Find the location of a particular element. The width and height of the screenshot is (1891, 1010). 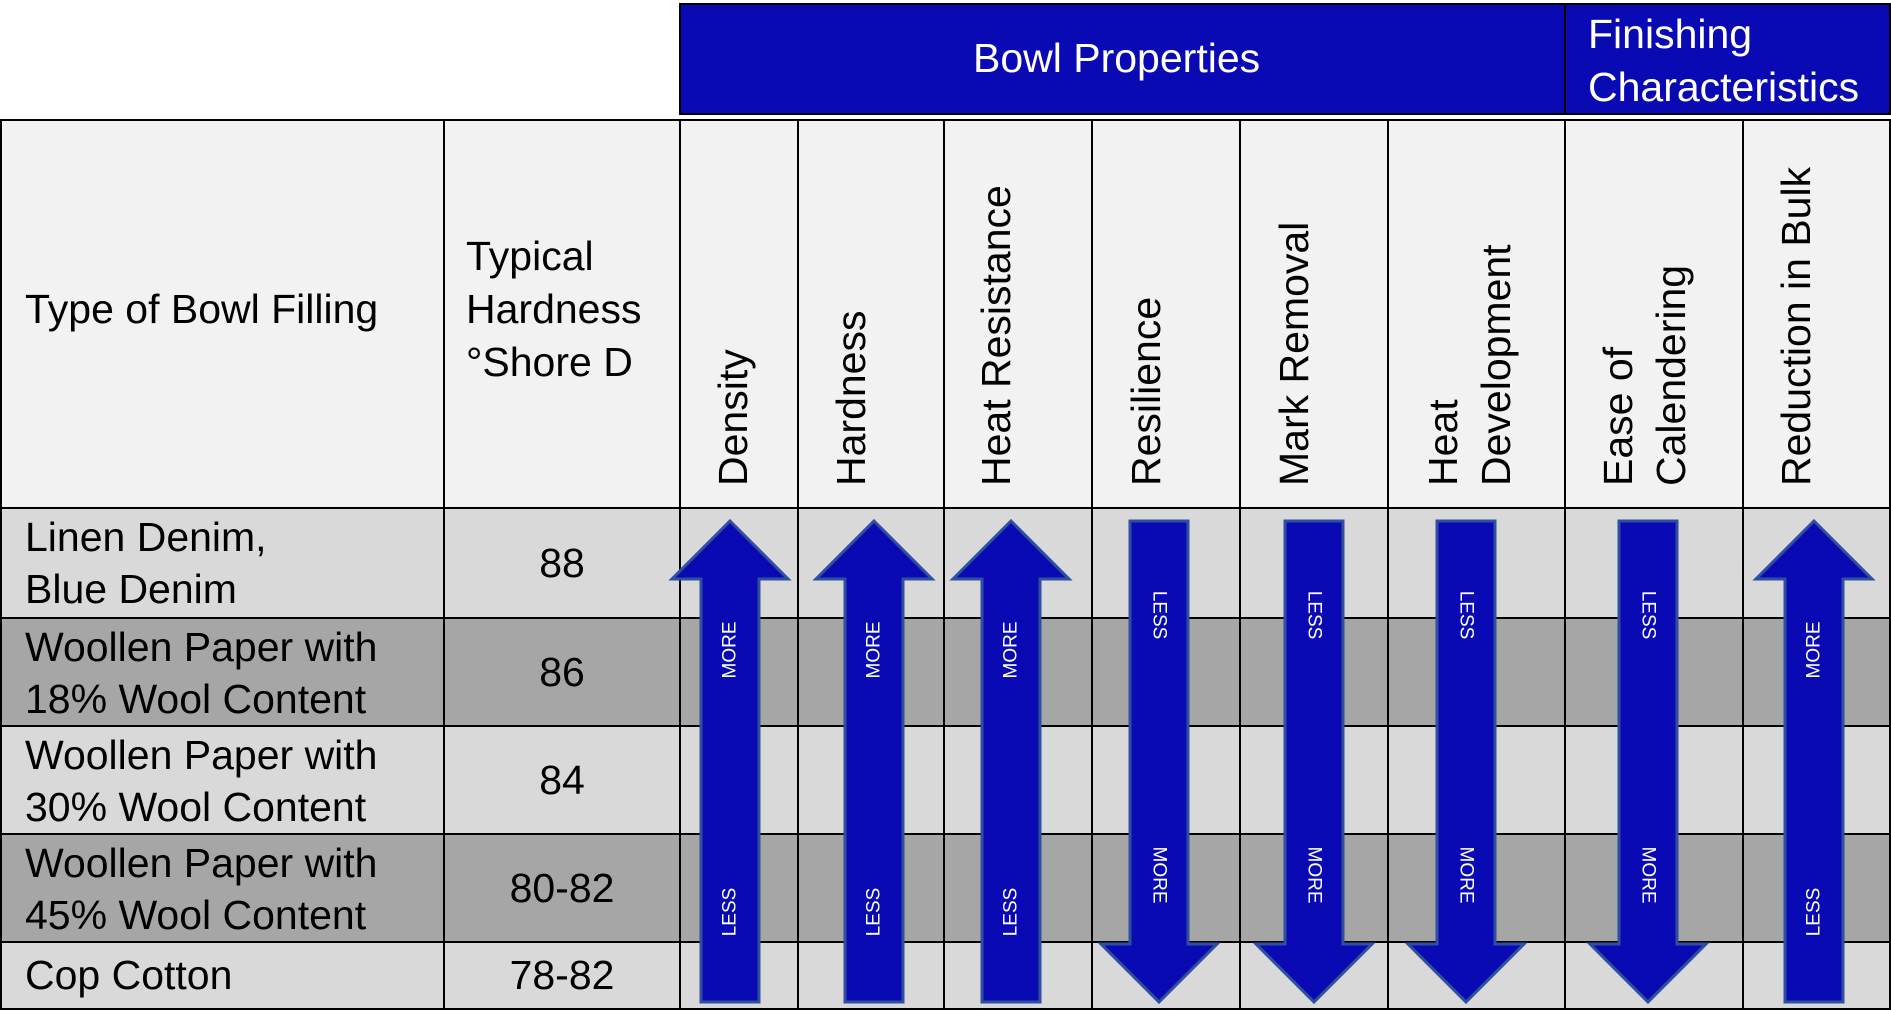

header-cell-heat-resistance is located at coordinates (1018, 314).